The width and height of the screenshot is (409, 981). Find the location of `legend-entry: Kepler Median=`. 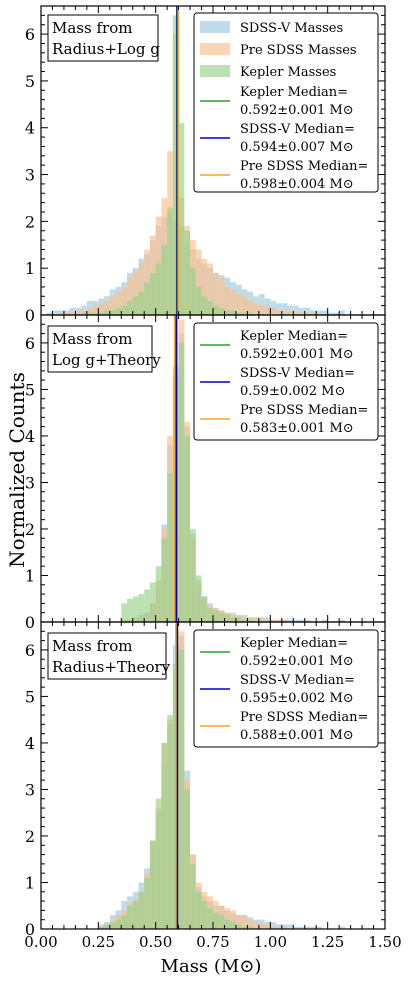

legend-entry: Kepler Median= is located at coordinates (294, 92).